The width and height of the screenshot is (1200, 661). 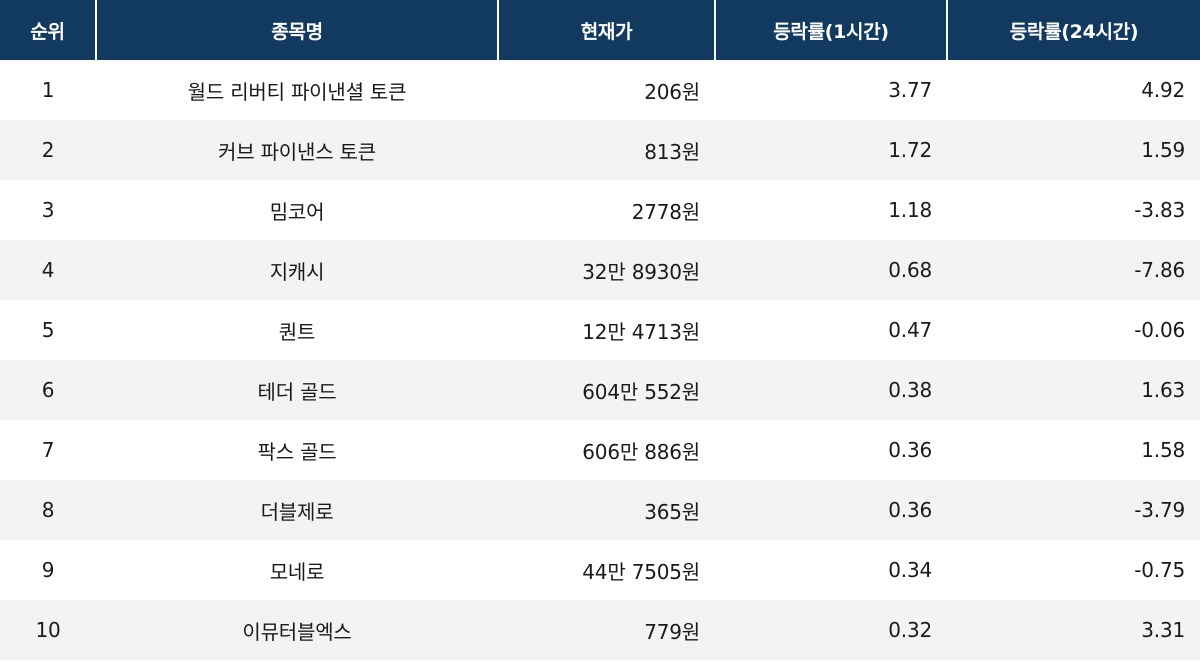 I want to click on cell-price: 606만 886원, so click(x=641, y=451).